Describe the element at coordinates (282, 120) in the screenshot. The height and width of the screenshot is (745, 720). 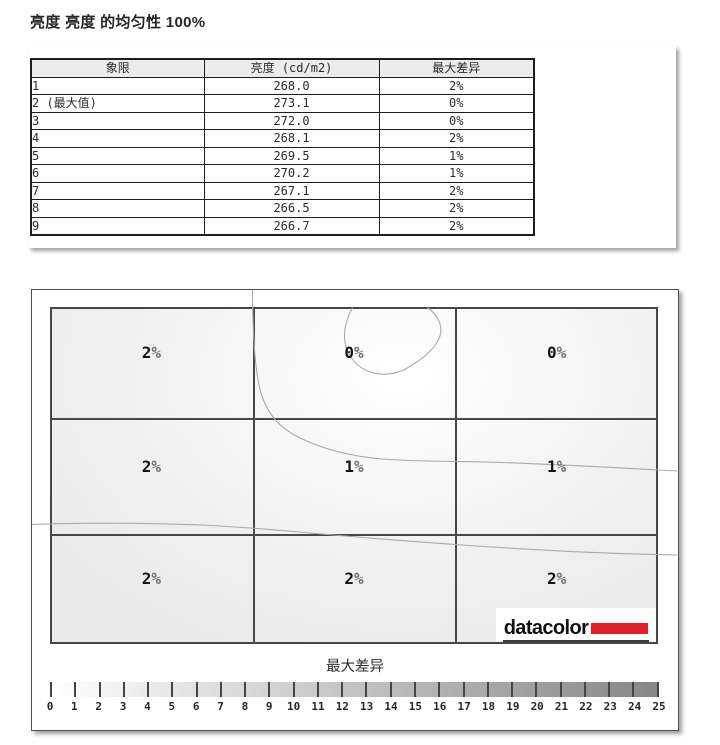
I see `table-row: 3 272.0 0%` at that location.